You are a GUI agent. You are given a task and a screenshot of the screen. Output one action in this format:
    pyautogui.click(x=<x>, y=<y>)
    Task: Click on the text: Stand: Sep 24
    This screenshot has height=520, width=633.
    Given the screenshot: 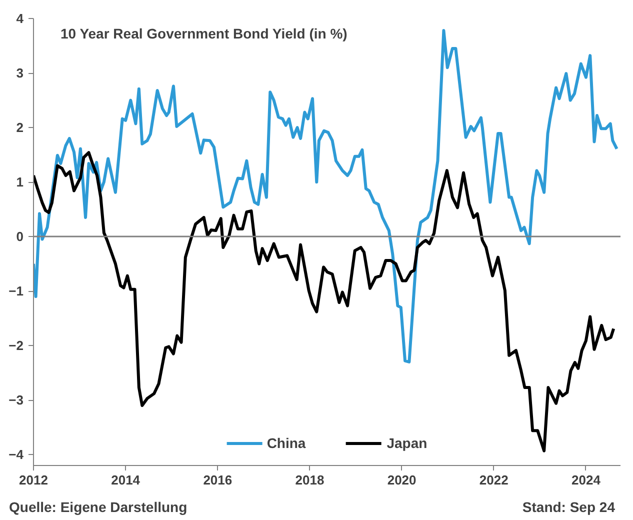 What is the action you would take?
    pyautogui.click(x=568, y=507)
    